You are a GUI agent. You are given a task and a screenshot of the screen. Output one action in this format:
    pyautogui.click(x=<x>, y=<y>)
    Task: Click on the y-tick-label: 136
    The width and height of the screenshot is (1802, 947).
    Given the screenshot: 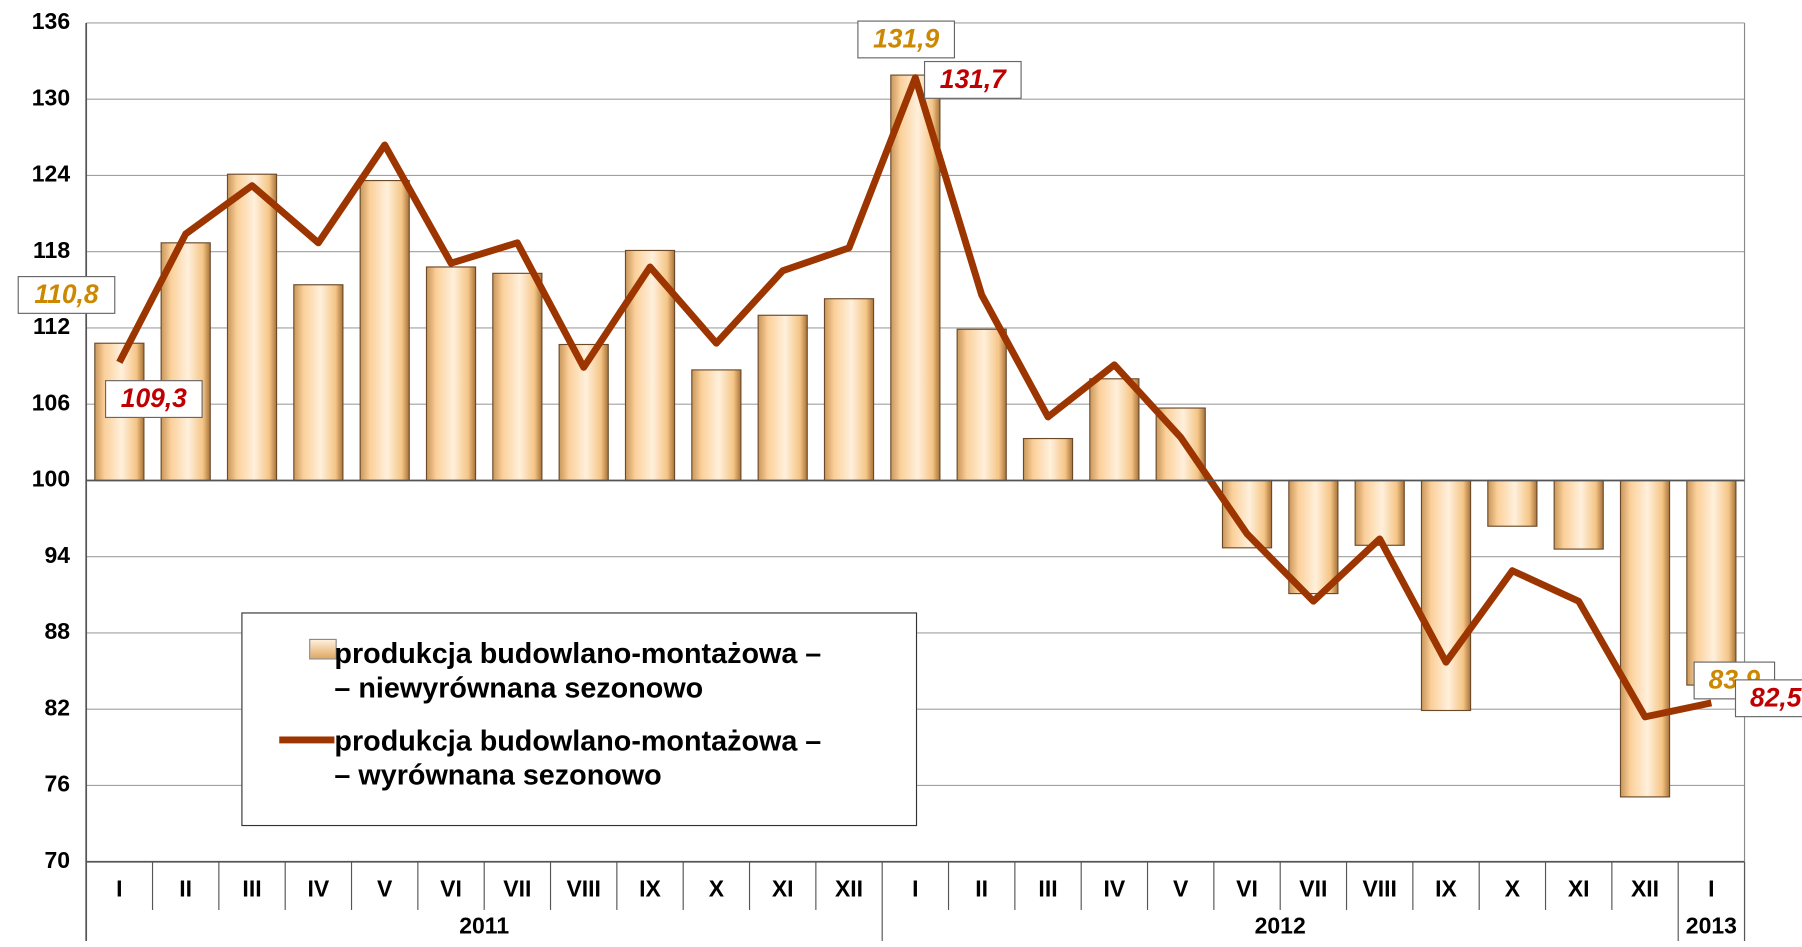 What is the action you would take?
    pyautogui.click(x=51, y=21)
    